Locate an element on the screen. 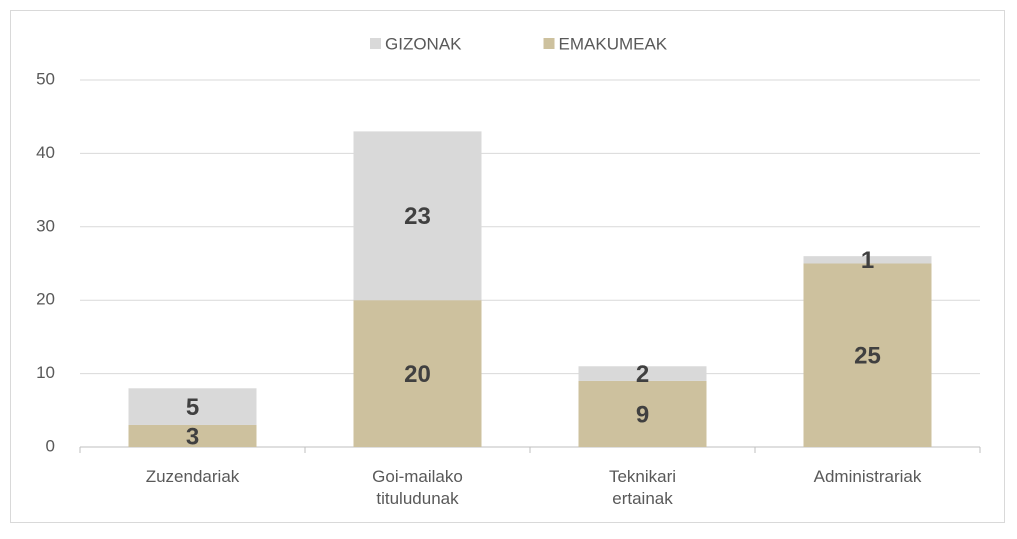  y-tick-label: 50 is located at coordinates (45, 78).